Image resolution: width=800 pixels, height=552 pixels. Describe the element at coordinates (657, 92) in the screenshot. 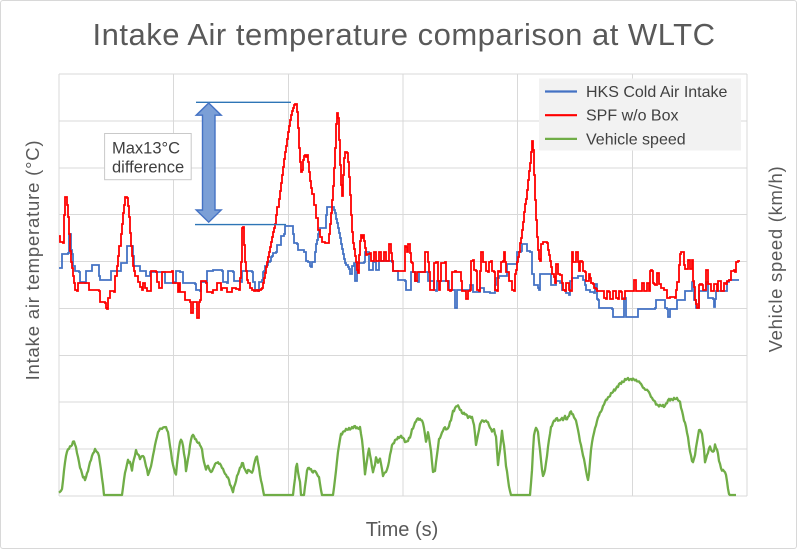

I see `svg-text: HKS Cold Air Intake` at that location.